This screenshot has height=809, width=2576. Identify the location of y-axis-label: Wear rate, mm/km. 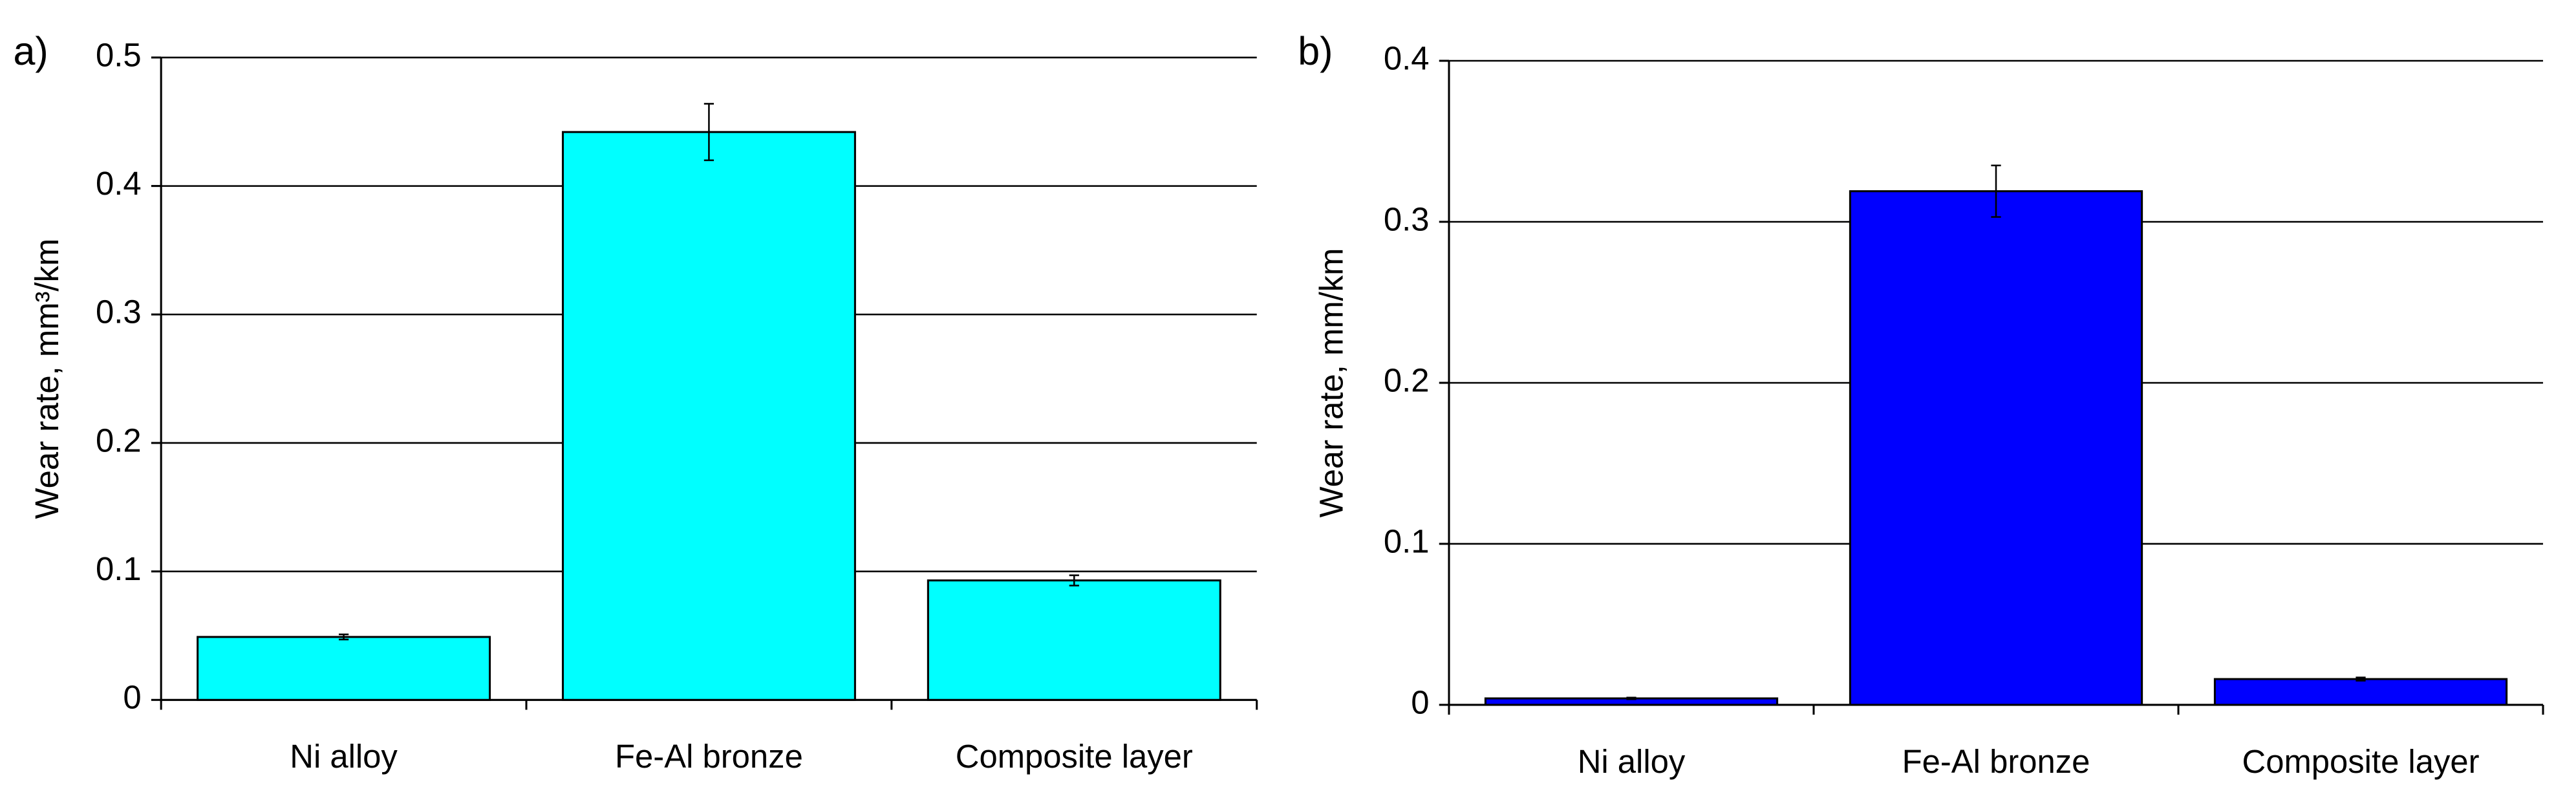
(1332, 383).